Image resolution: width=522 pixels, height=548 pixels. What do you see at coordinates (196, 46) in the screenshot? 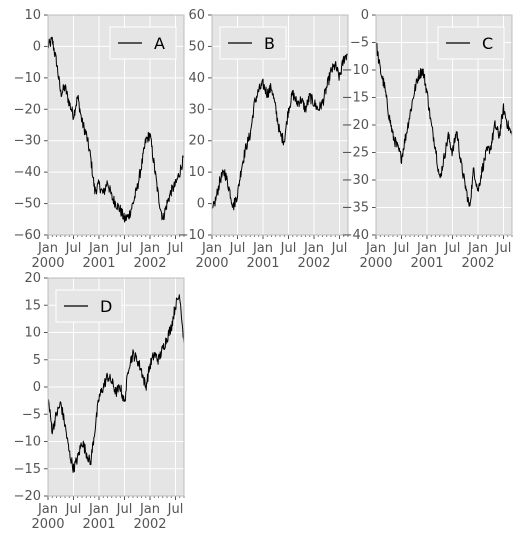
I see `y-tick-label: 50` at bounding box center [196, 46].